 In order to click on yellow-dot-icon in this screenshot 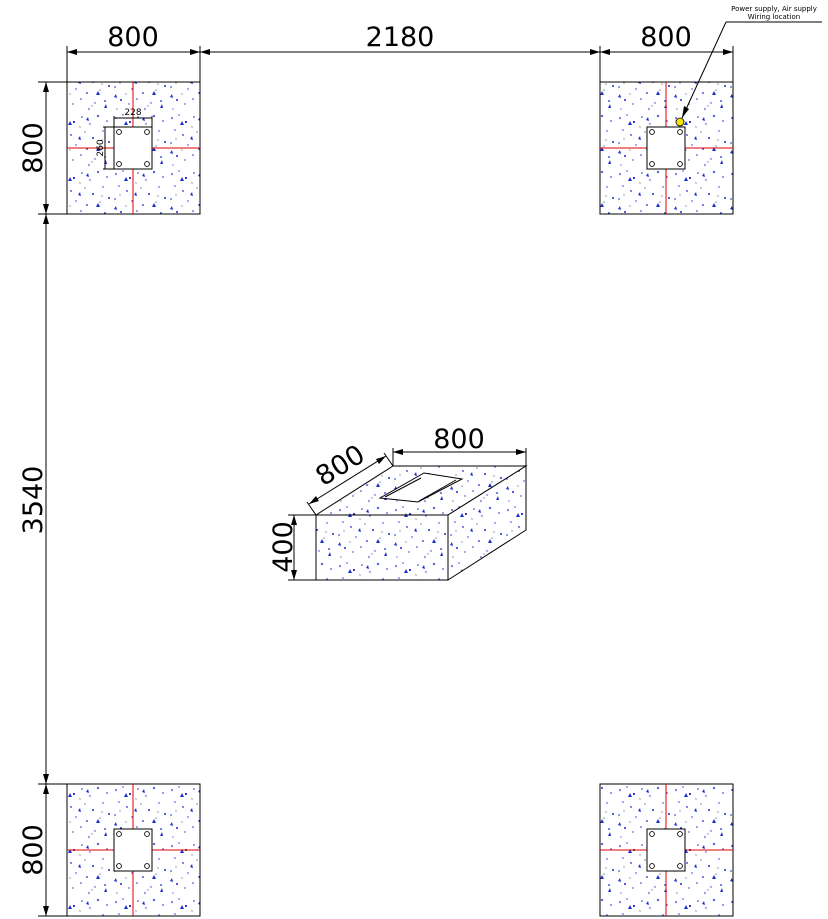, I will do `click(680, 122)`.